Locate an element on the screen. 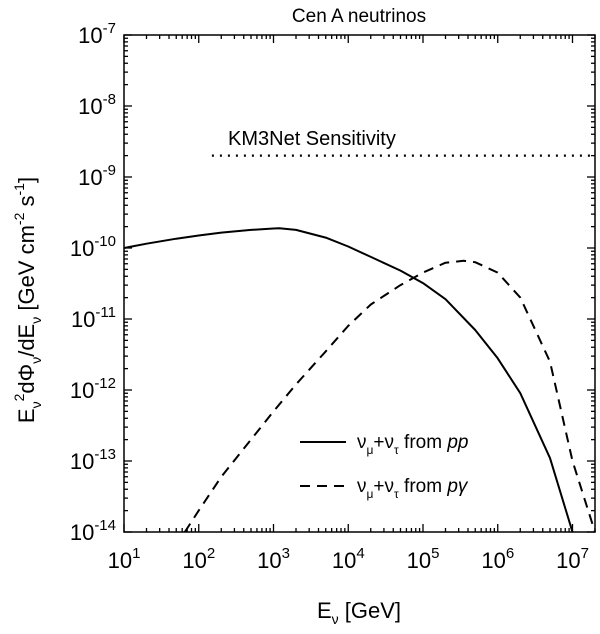  legend-label-pgamma: νμ+ντ from pγ is located at coordinates (413, 488).